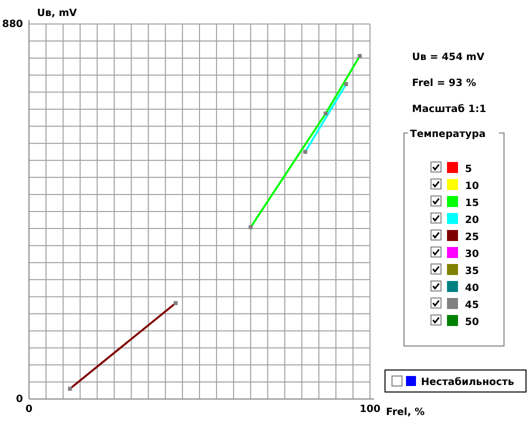 Image resolution: width=530 pixels, height=421 pixels. Describe the element at coordinates (472, 186) in the screenshot. I see `legend-label: 10` at that location.